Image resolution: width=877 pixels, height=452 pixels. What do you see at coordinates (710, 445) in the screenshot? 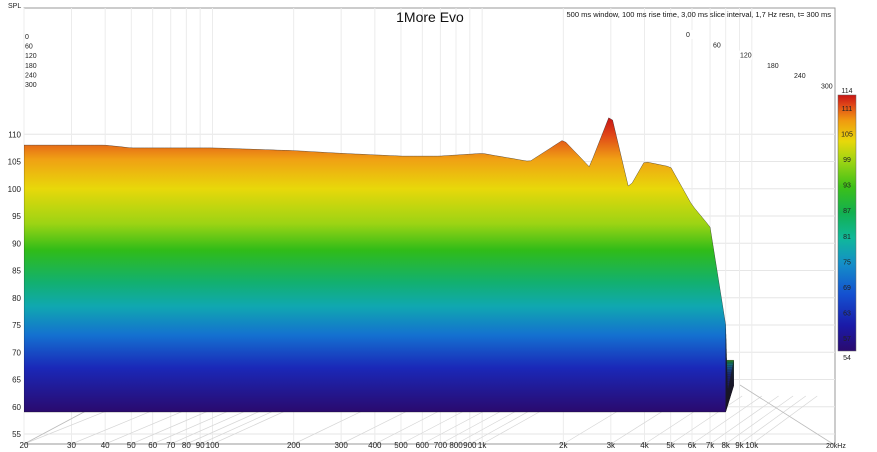
I see `x-tick-label: 7k` at bounding box center [710, 445].